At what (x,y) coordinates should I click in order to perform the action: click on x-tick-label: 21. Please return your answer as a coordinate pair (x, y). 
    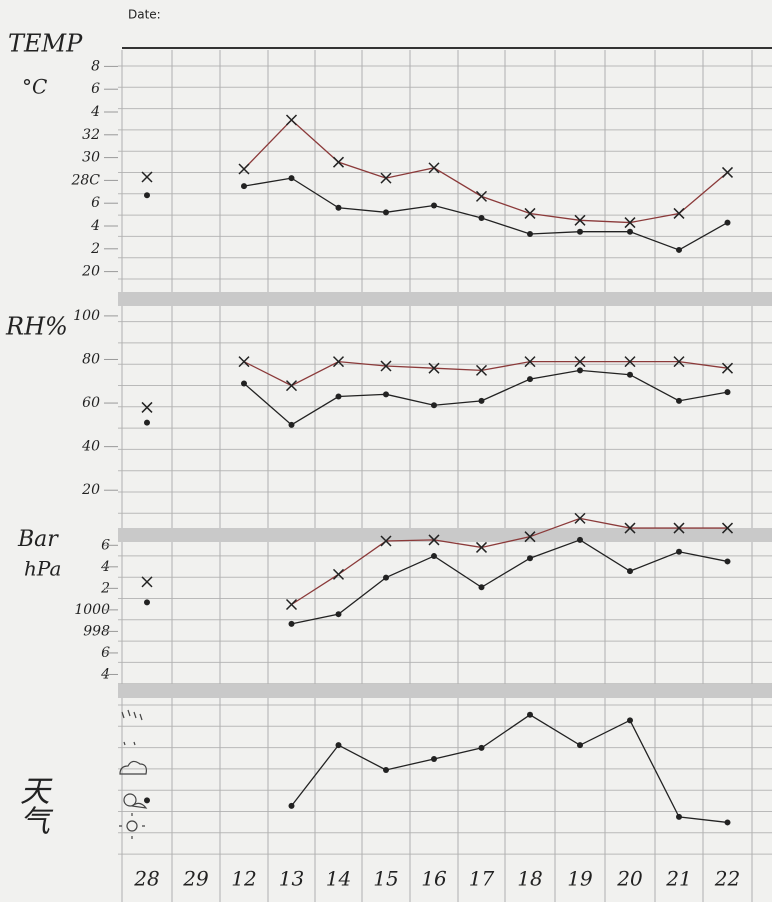
    Looking at the image, I should click on (678, 879).